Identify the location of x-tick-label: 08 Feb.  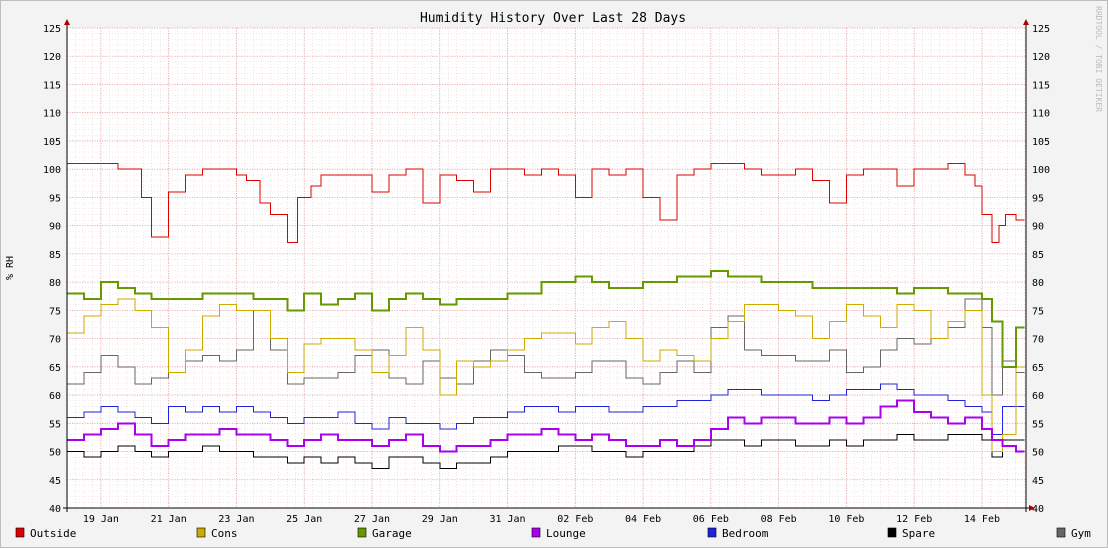
(779, 519).